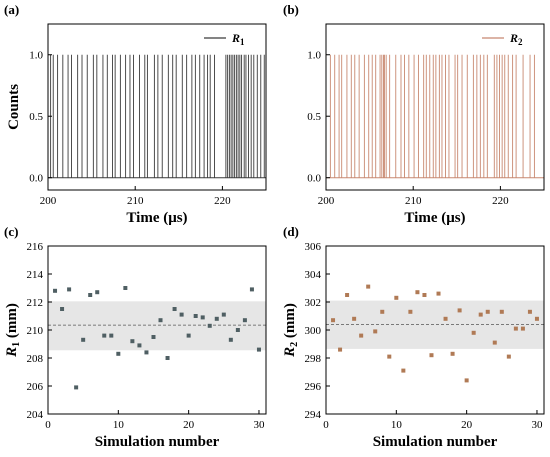 Image resolution: width=550 pixels, height=457 pixels. Describe the element at coordinates (291, 9) in the screenshot. I see `panel-label: (b)` at that location.